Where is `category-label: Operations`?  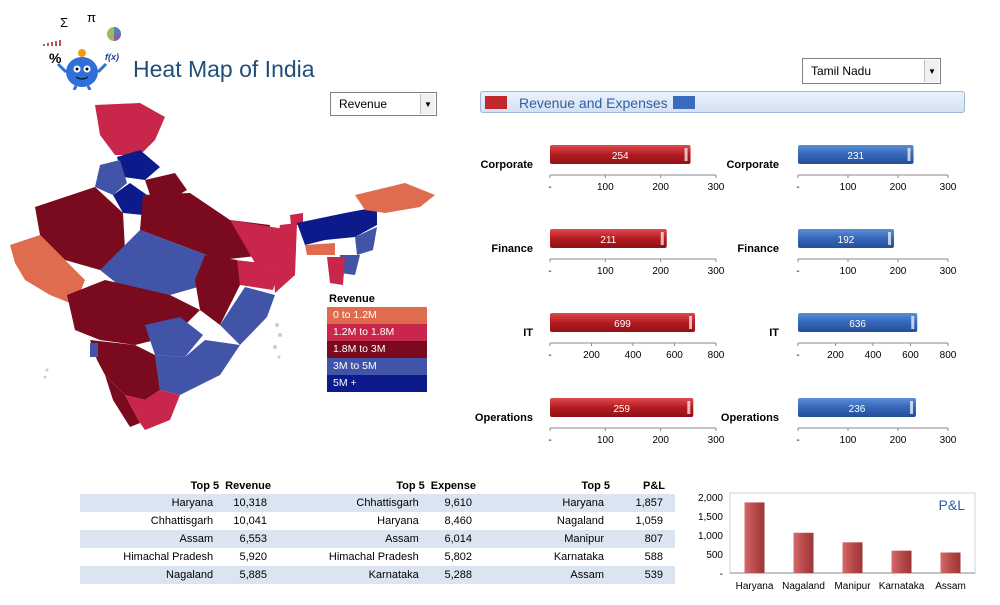
category-label: Operations is located at coordinates (504, 418).